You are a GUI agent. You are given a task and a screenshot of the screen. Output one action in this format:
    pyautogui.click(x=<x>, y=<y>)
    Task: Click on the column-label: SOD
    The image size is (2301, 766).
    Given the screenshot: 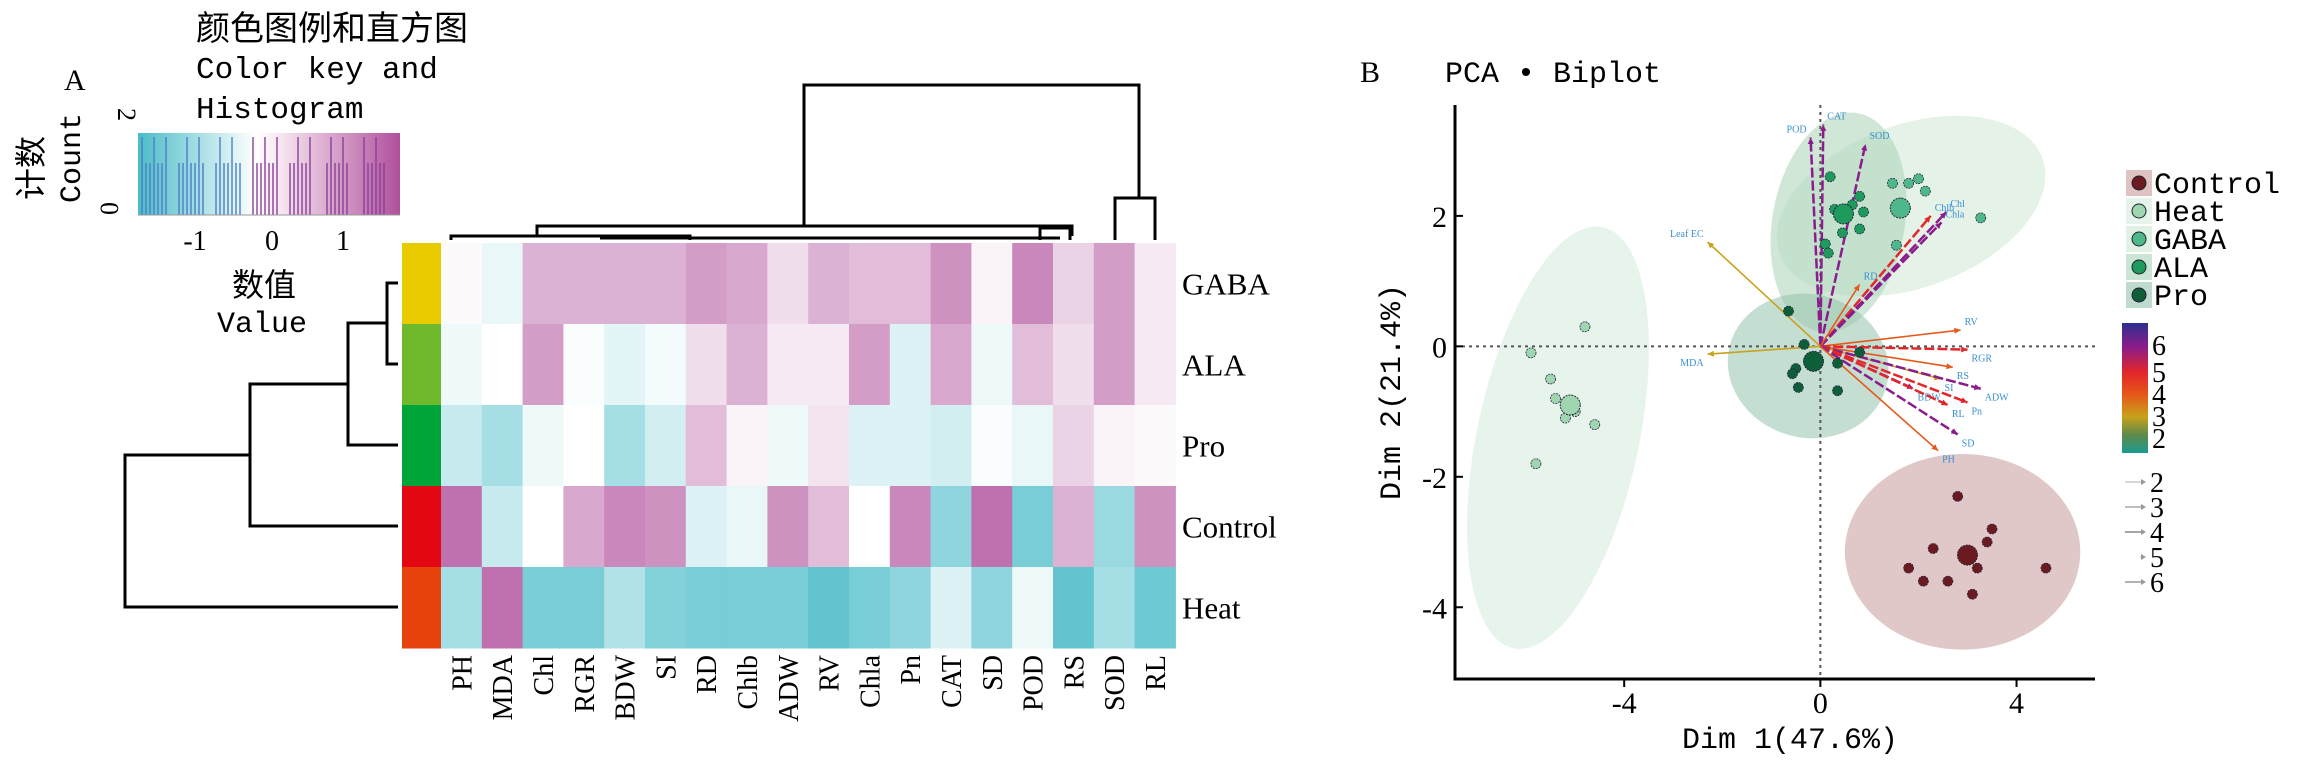 What is the action you would take?
    pyautogui.click(x=1115, y=683)
    